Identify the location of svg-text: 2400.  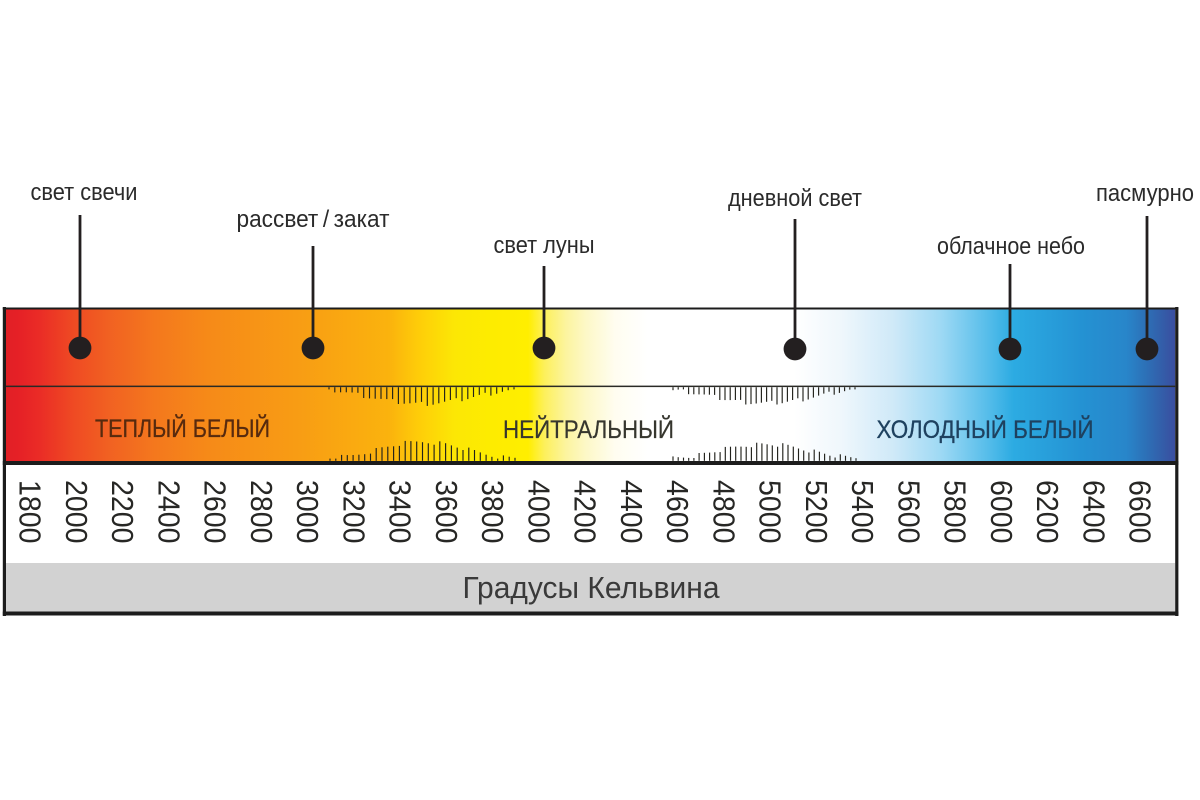
(168, 512).